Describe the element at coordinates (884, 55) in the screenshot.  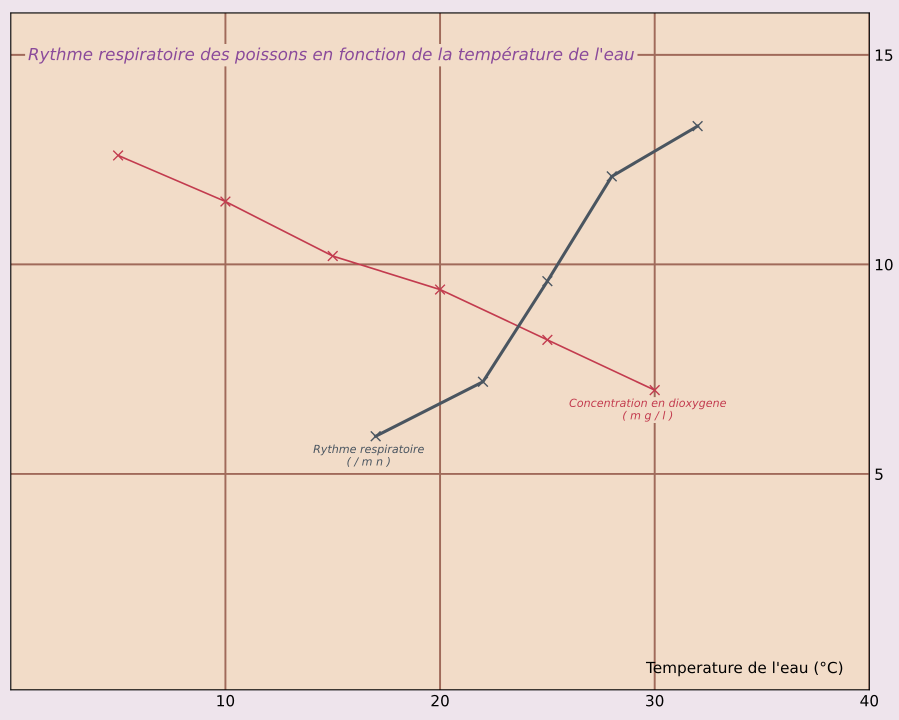
I see `y-tick-label: 15` at that location.